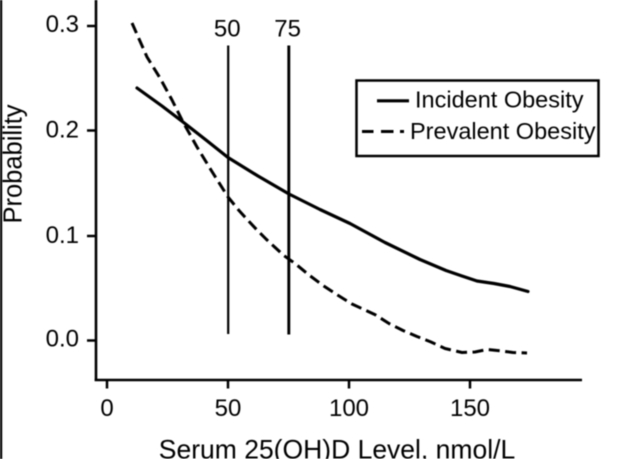  What do you see at coordinates (106, 408) in the screenshot?
I see `svg-text: 0` at bounding box center [106, 408].